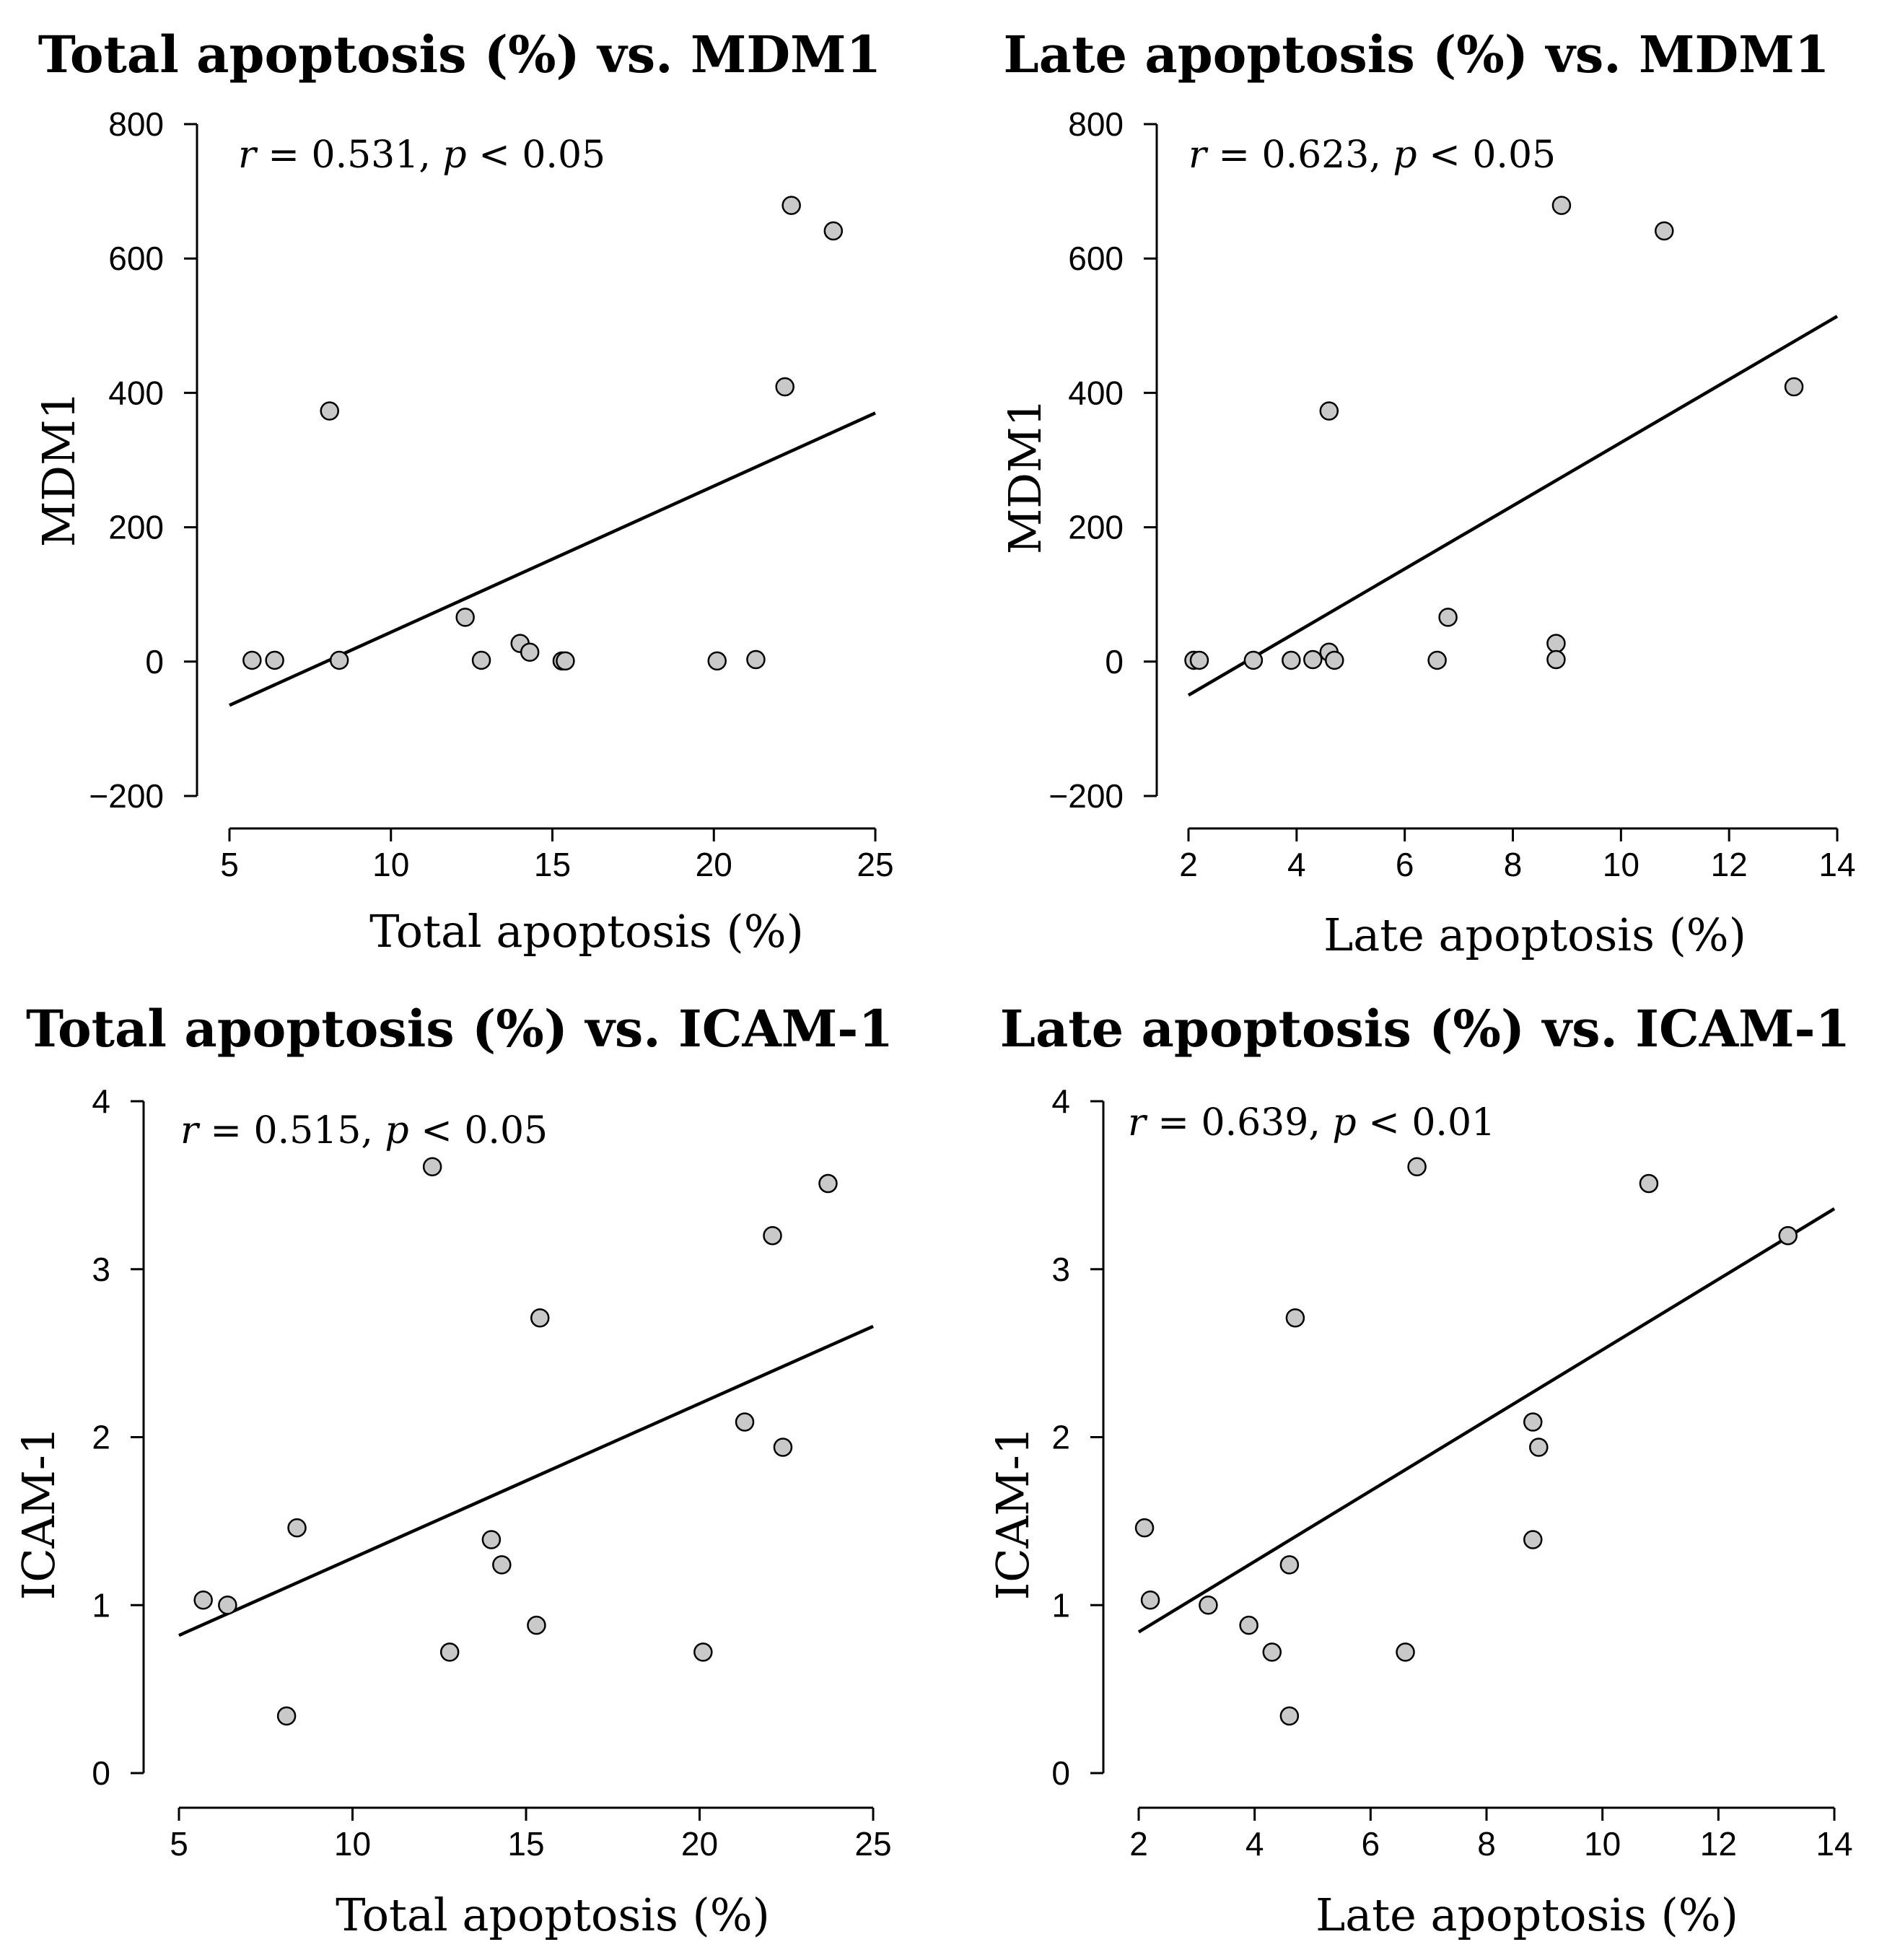  I want to click on x-tick-label: 6, so click(1371, 1844).